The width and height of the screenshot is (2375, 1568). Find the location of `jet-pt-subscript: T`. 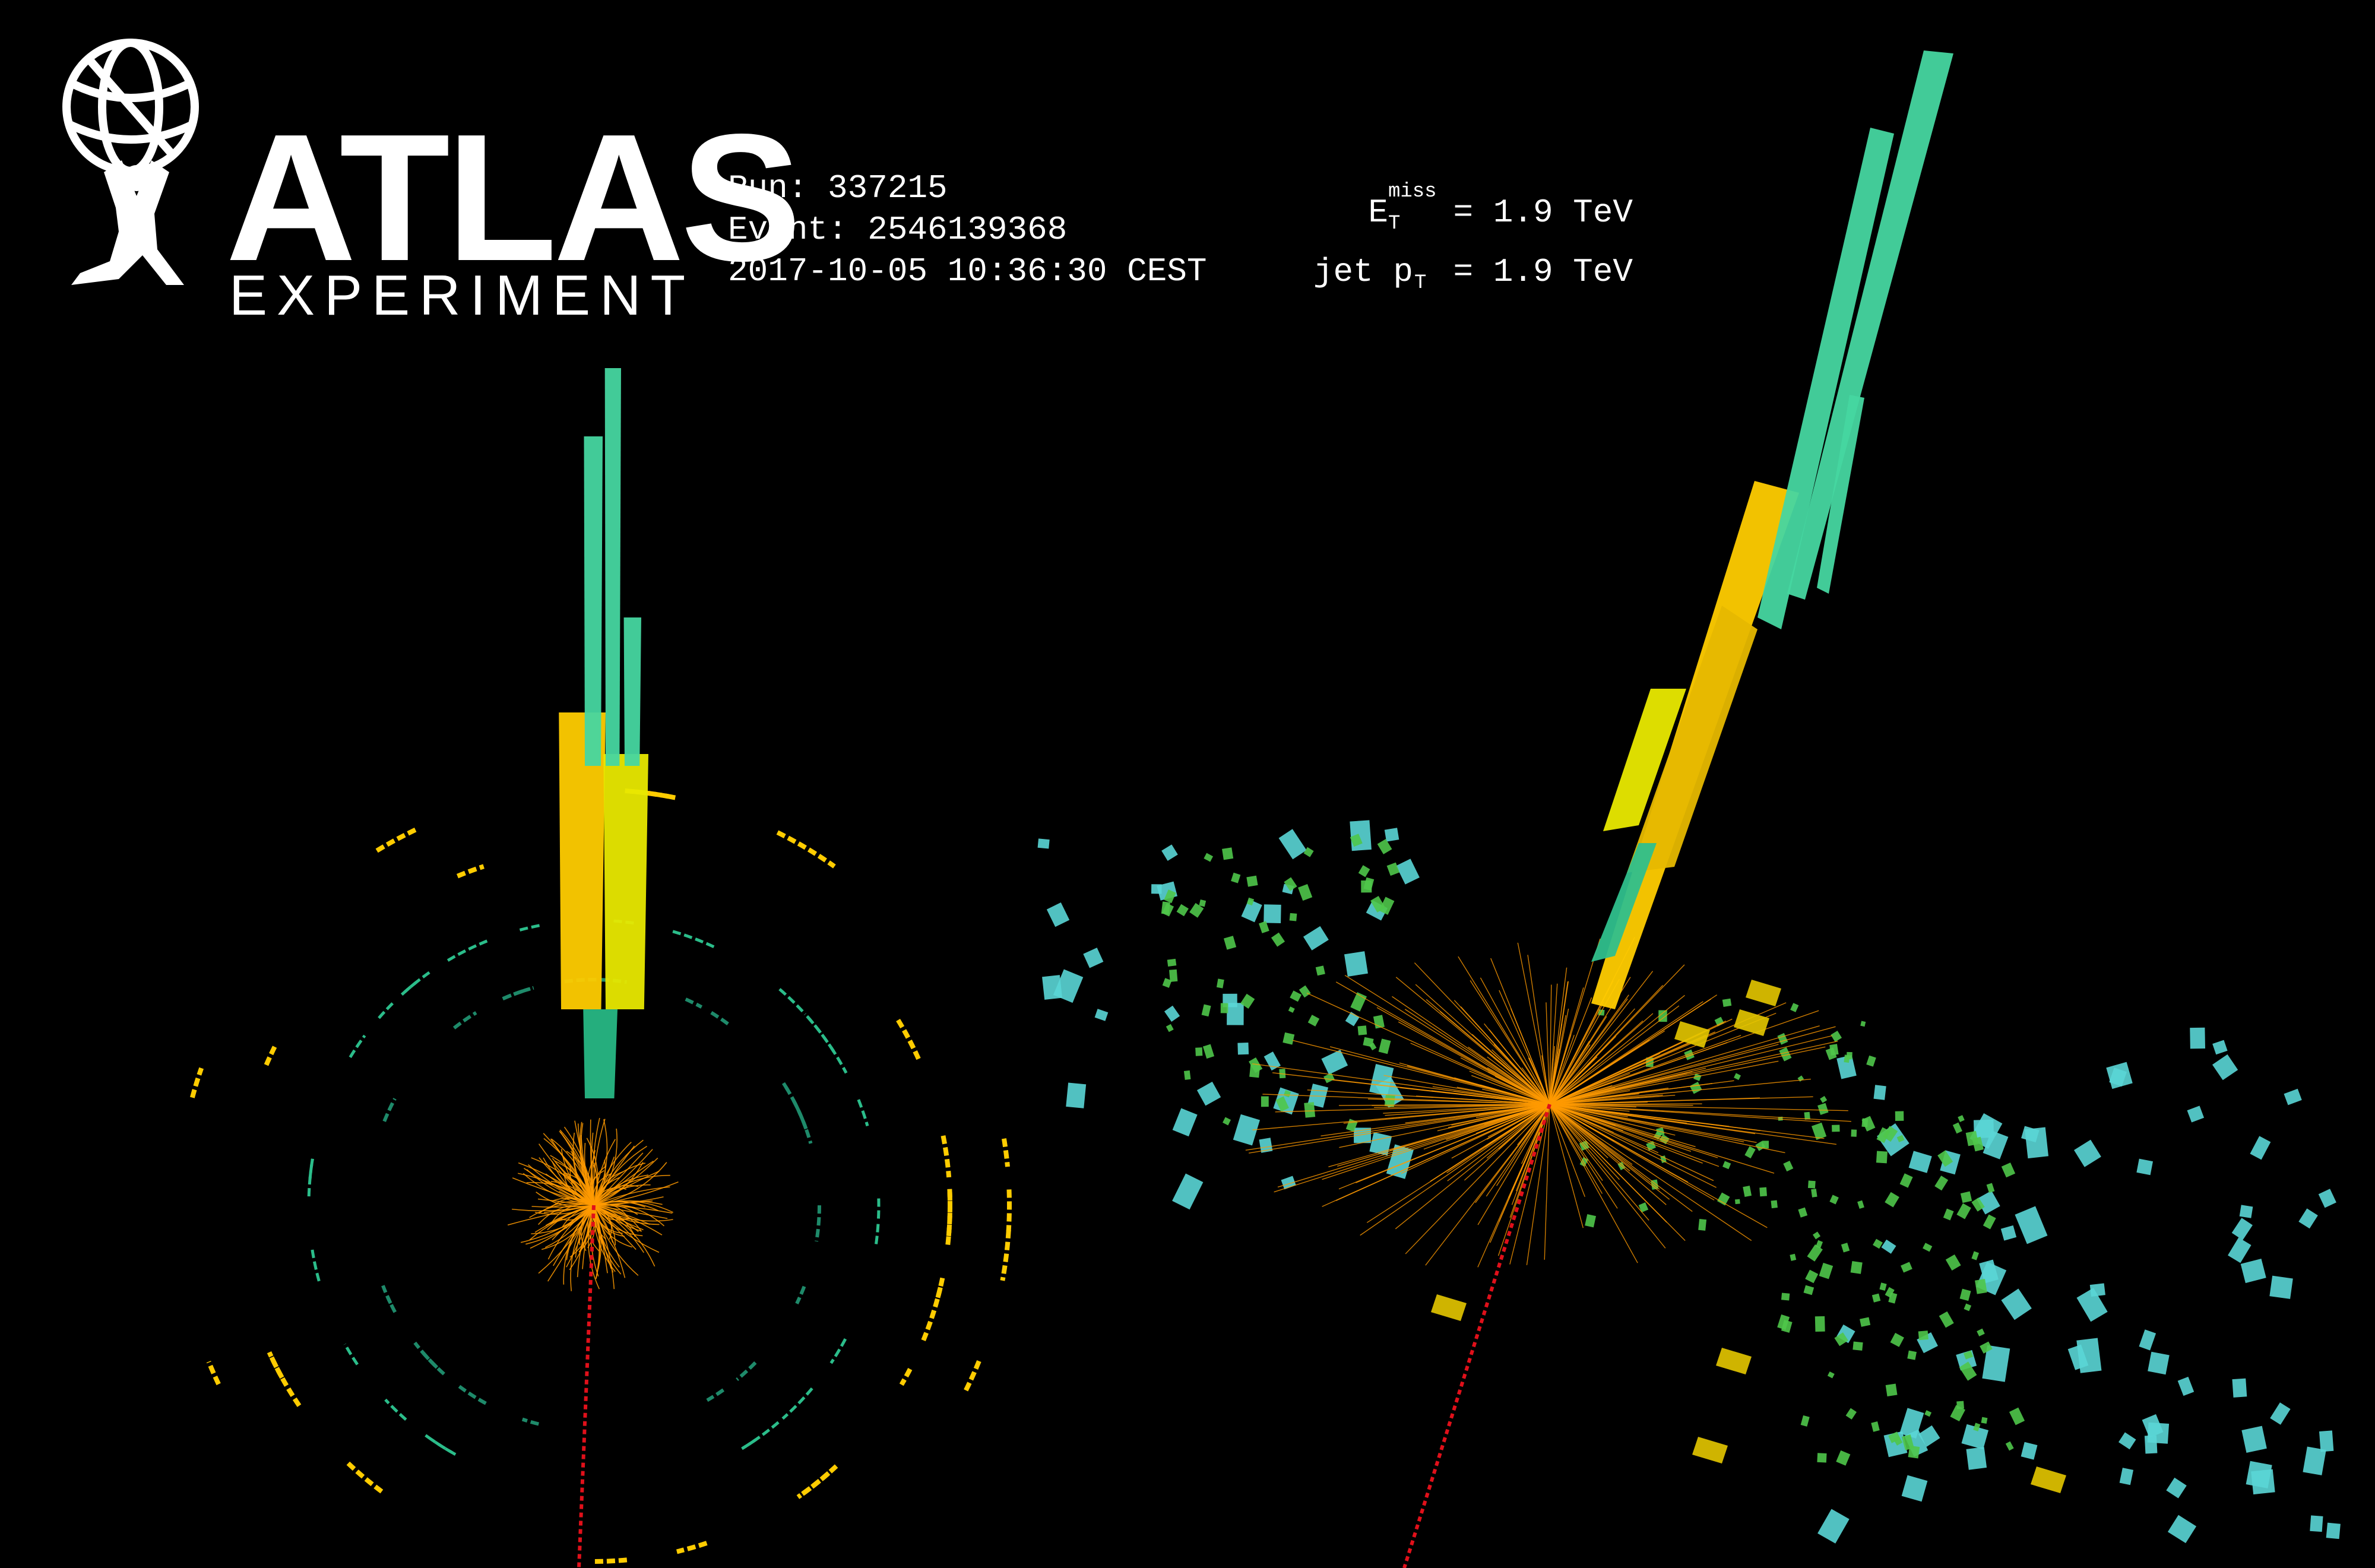

jet-pt-subscript: T is located at coordinates (1420, 283).